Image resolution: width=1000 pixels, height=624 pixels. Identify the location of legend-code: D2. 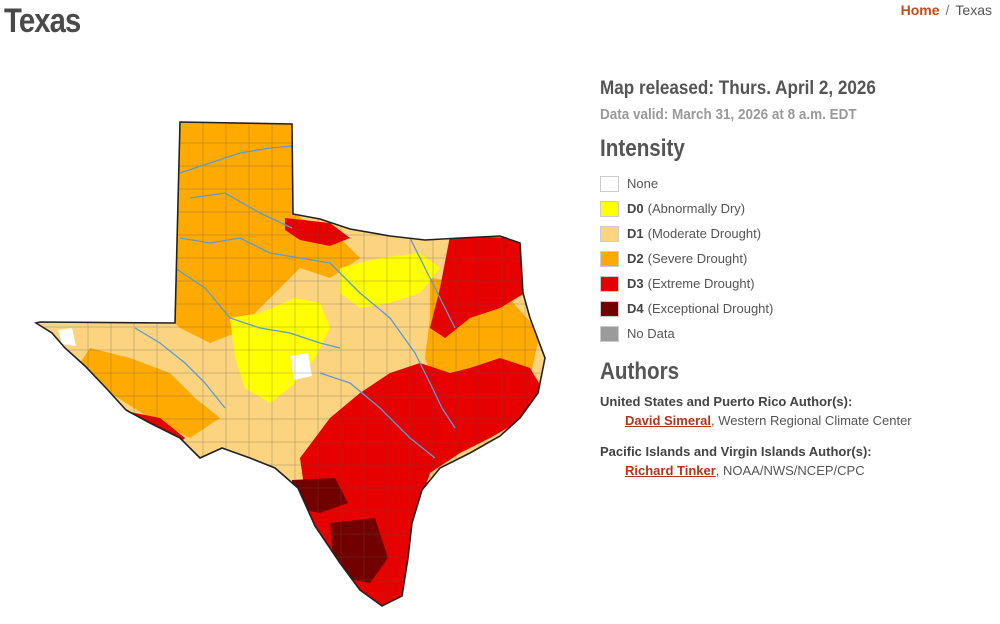
(635, 258).